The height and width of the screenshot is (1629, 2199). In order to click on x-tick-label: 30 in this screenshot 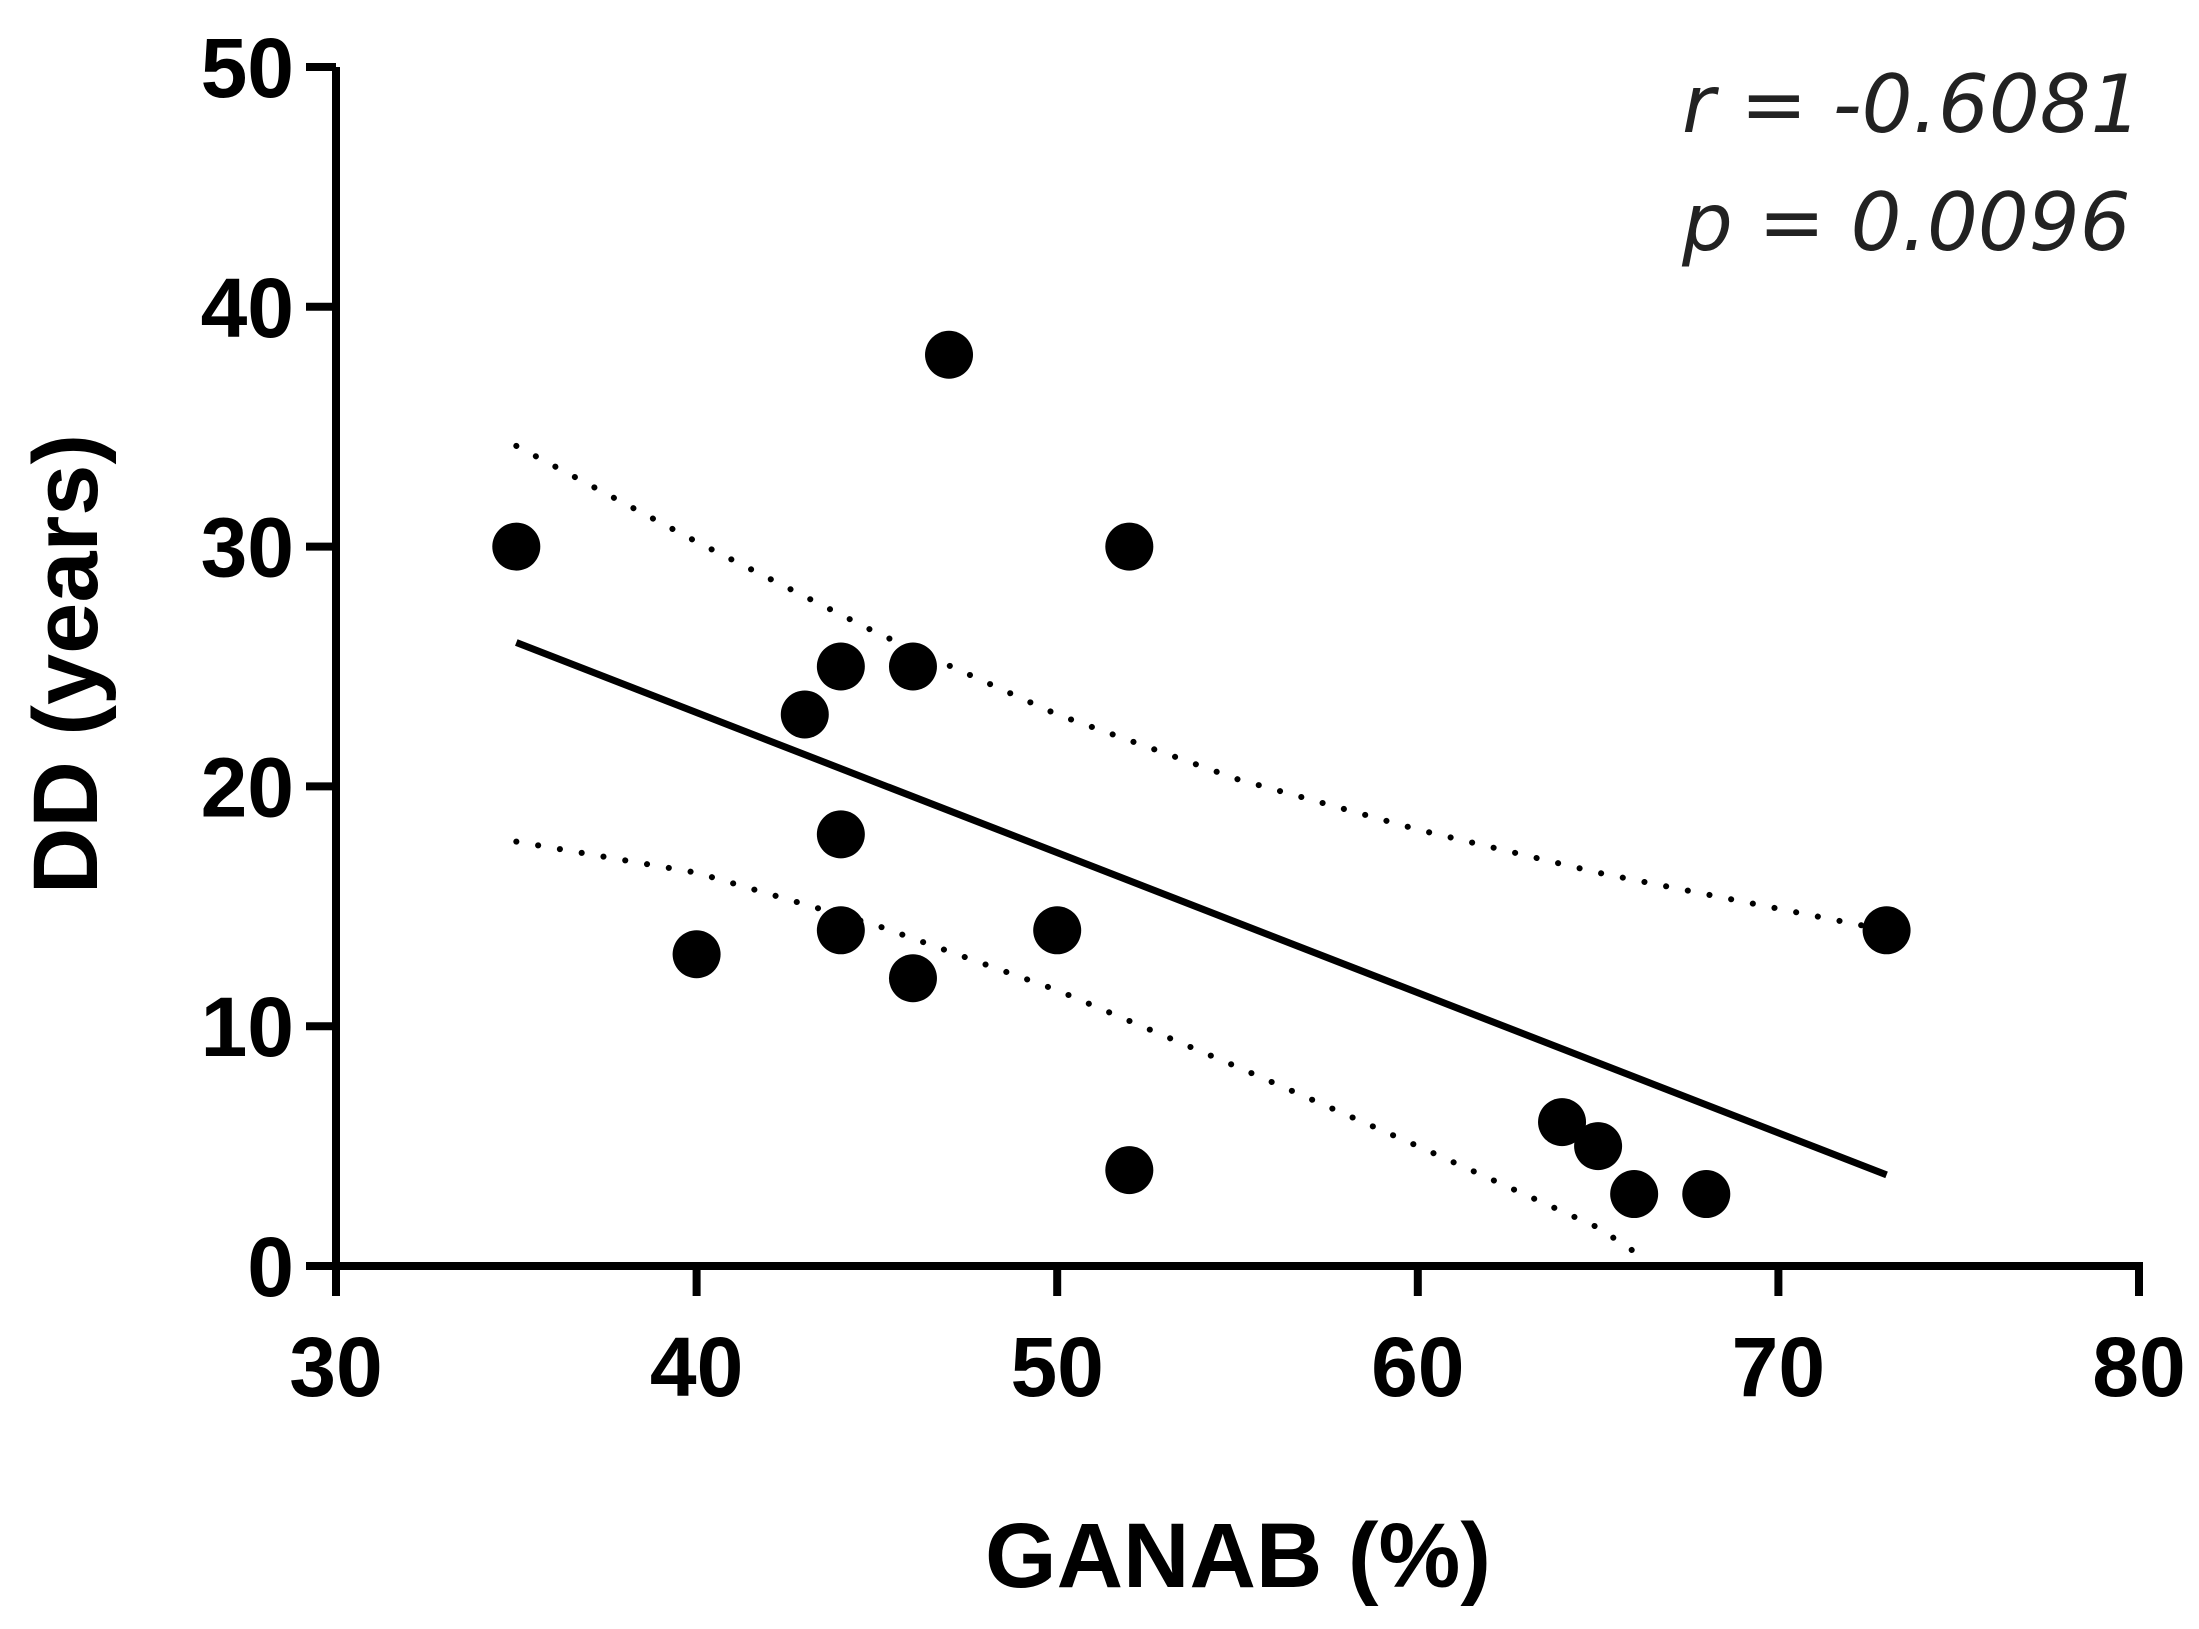, I will do `click(335, 1367)`.